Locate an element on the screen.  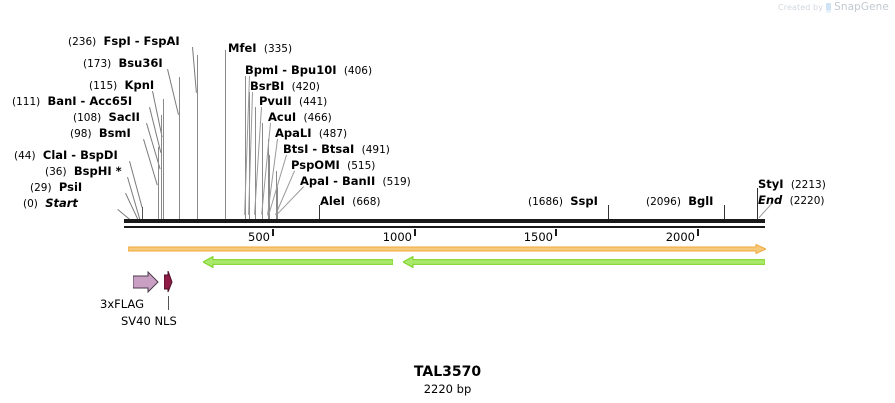
enzyme-label: End (2220) is located at coordinates (791, 200).